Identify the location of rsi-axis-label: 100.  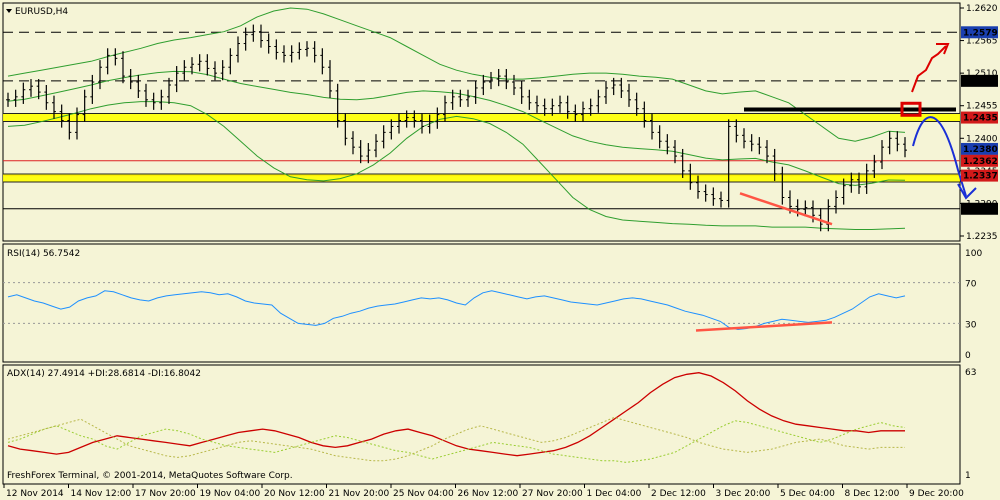
(973, 254).